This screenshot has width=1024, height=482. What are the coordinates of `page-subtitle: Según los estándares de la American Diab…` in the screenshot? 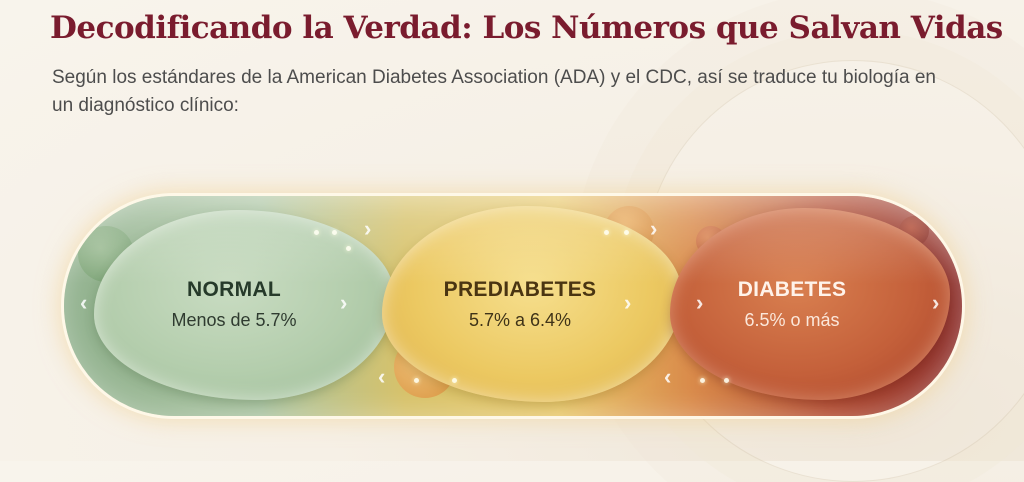 It's located at (494, 91).